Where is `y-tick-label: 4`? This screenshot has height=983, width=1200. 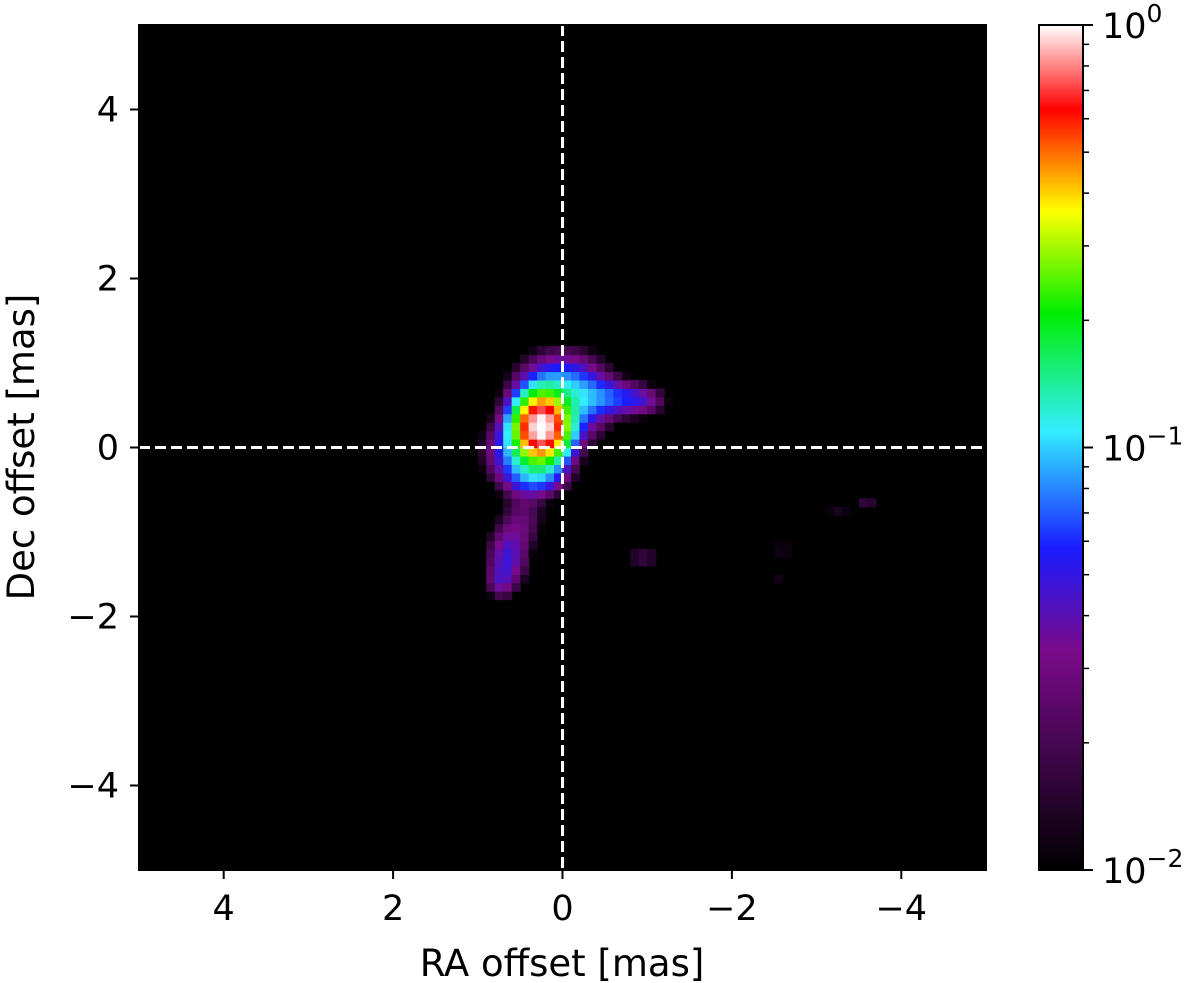 y-tick-label: 4 is located at coordinates (108, 111).